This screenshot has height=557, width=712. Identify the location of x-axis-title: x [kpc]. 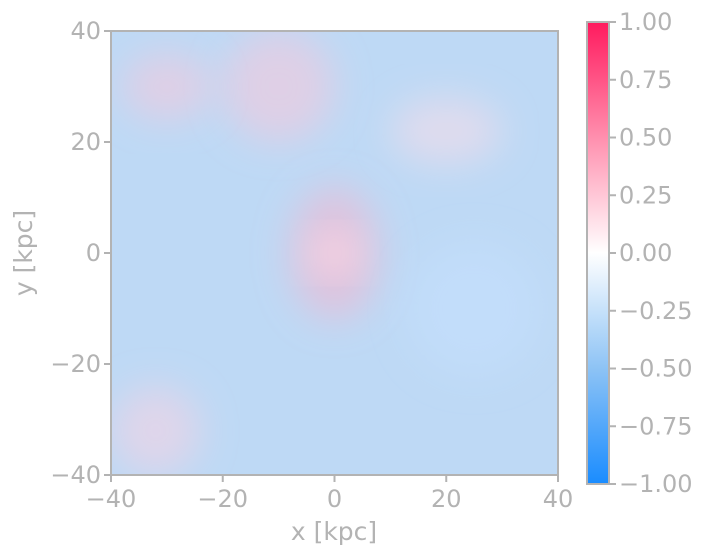
(334, 531).